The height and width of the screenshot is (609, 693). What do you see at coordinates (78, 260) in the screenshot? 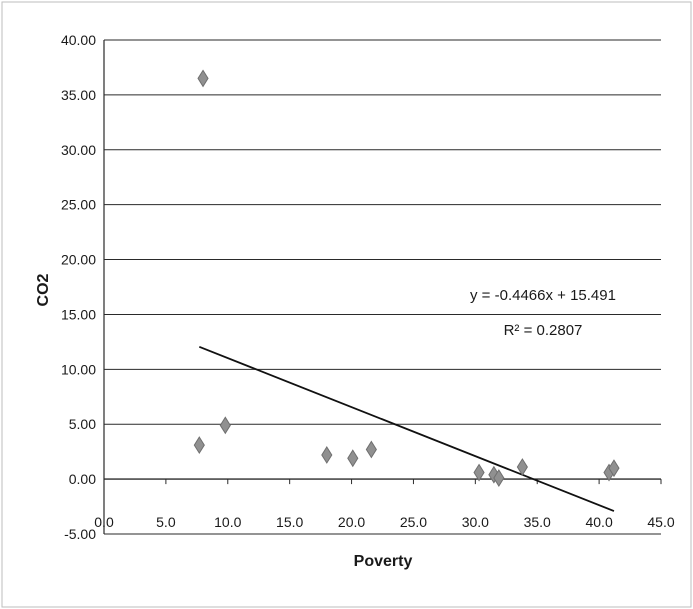
I see `y-tick-label: 20.00` at bounding box center [78, 260].